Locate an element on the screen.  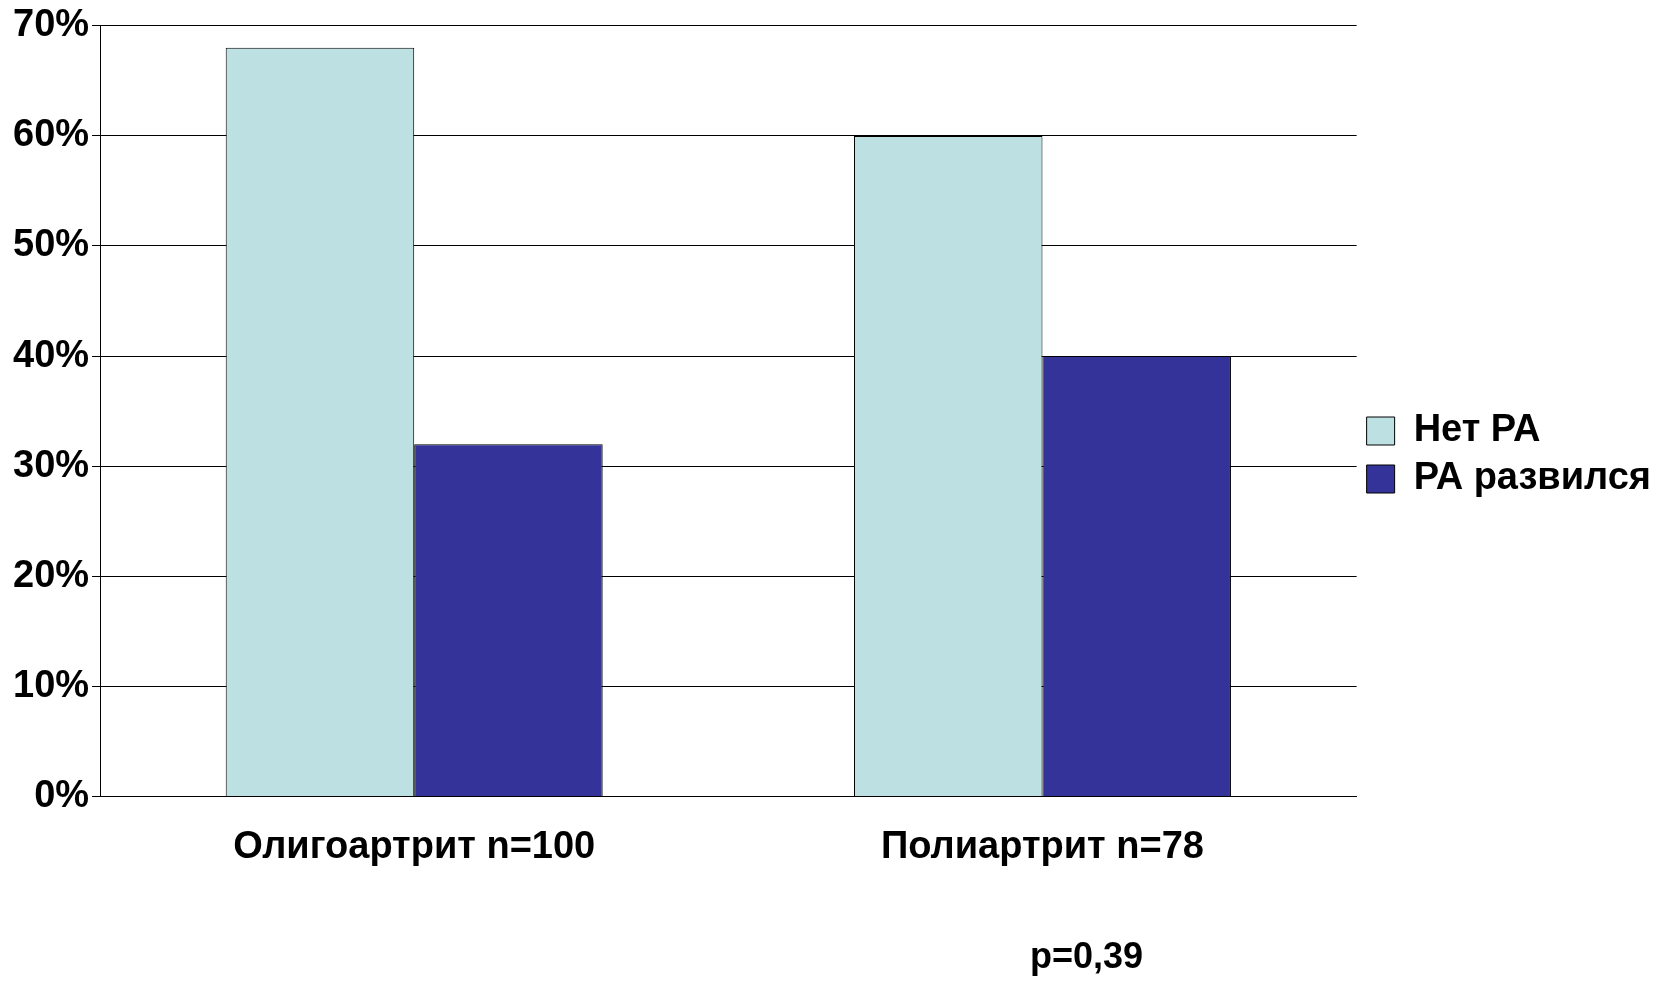
y-tick-label: 10% is located at coordinates (51, 683).